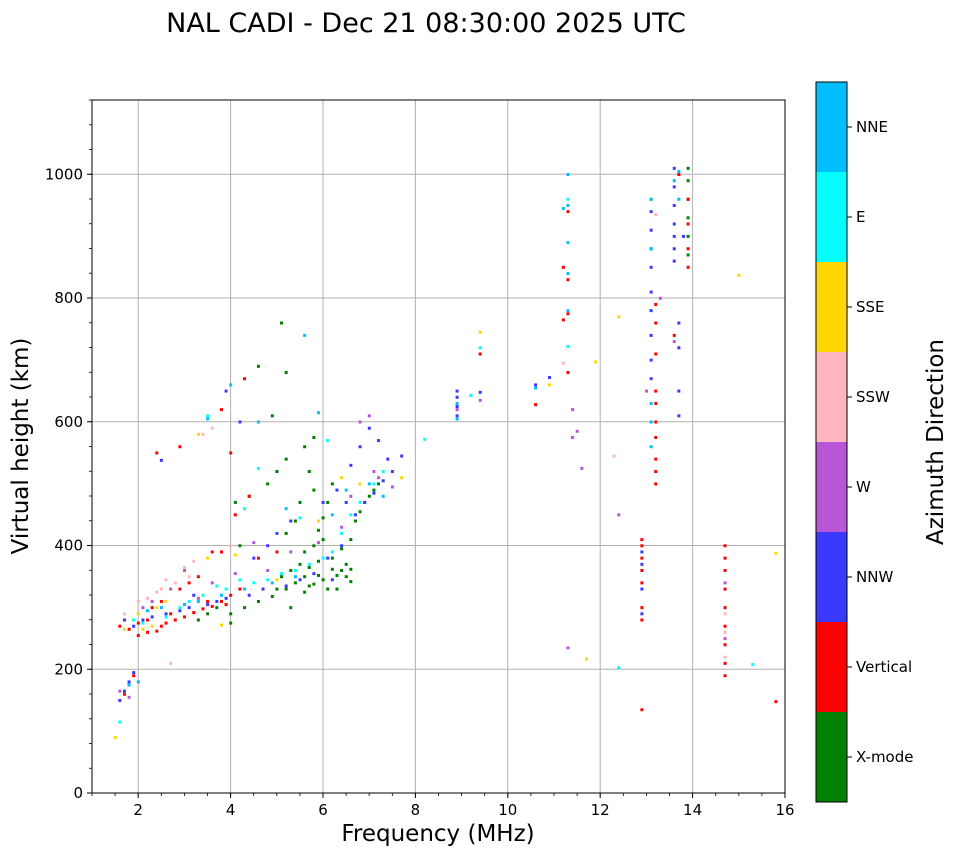  What do you see at coordinates (426, 23) in the screenshot?
I see `chart-title: NAL CADI - Dec 21 08:30:00 2025 UTC` at bounding box center [426, 23].